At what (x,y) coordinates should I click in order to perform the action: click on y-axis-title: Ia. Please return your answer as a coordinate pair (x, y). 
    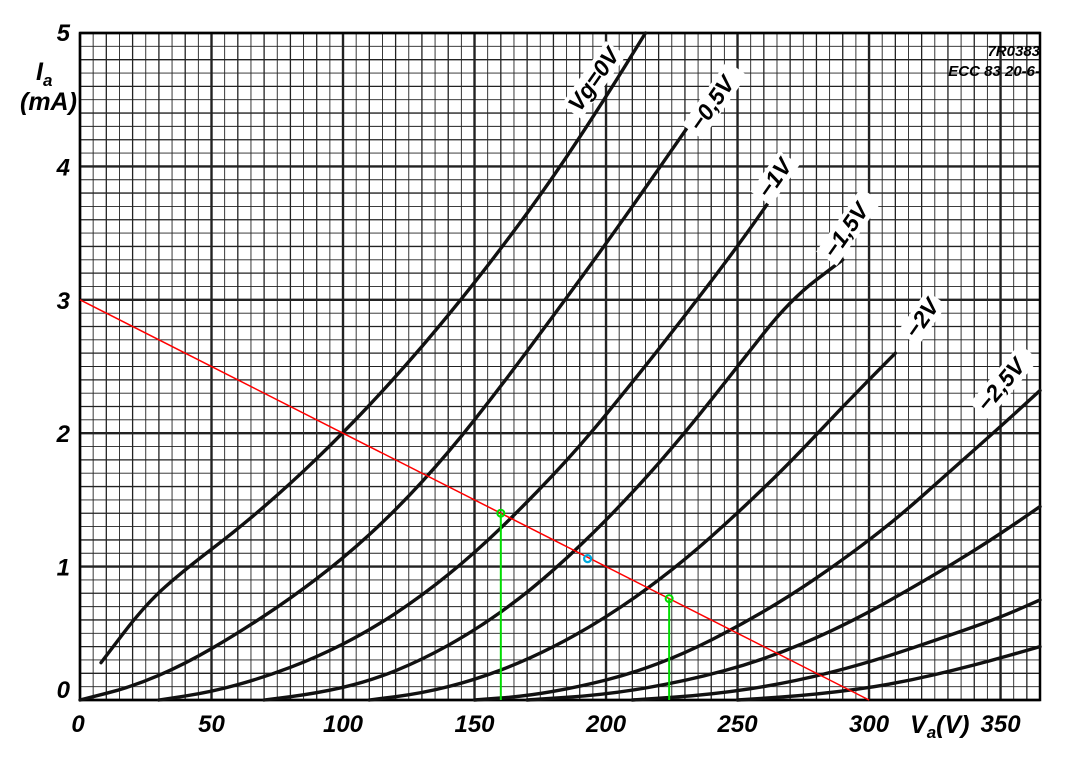
    Looking at the image, I should click on (44, 74).